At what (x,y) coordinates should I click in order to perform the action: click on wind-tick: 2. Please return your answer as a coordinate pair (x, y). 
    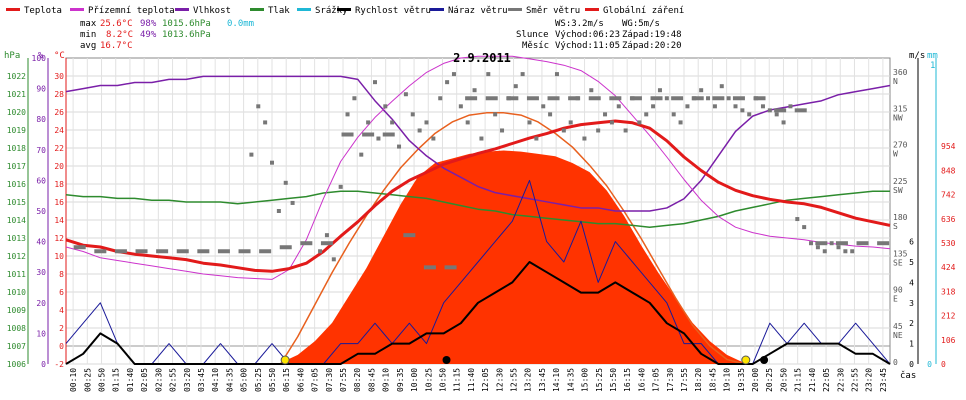
    Looking at the image, I should click on (911, 323).